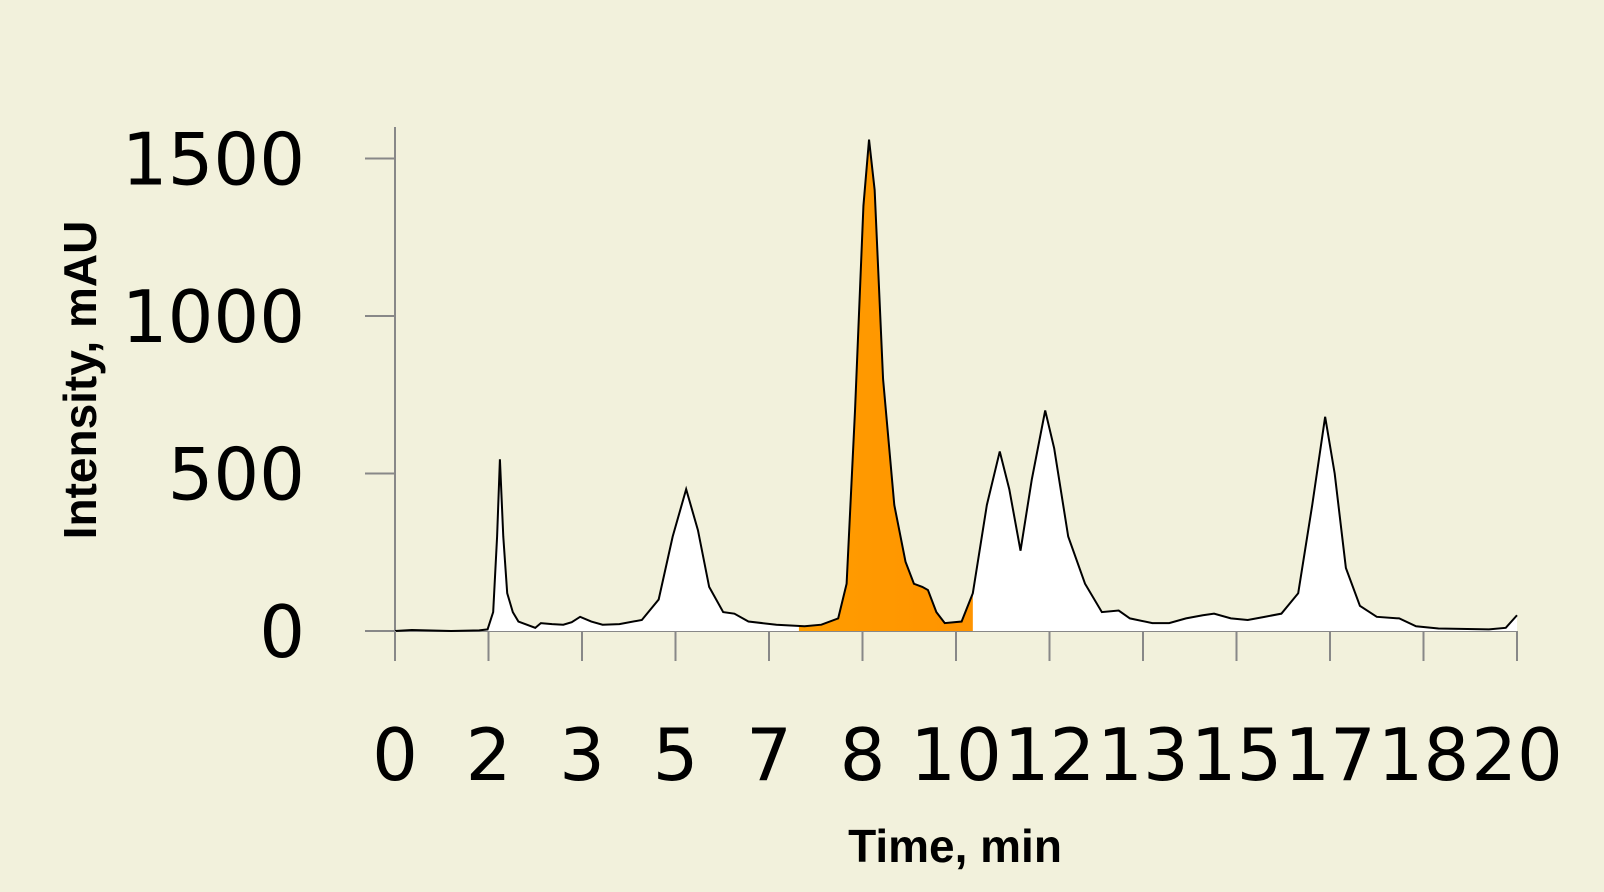 The image size is (1604, 892). I want to click on x-tick-label: 0, so click(395, 755).